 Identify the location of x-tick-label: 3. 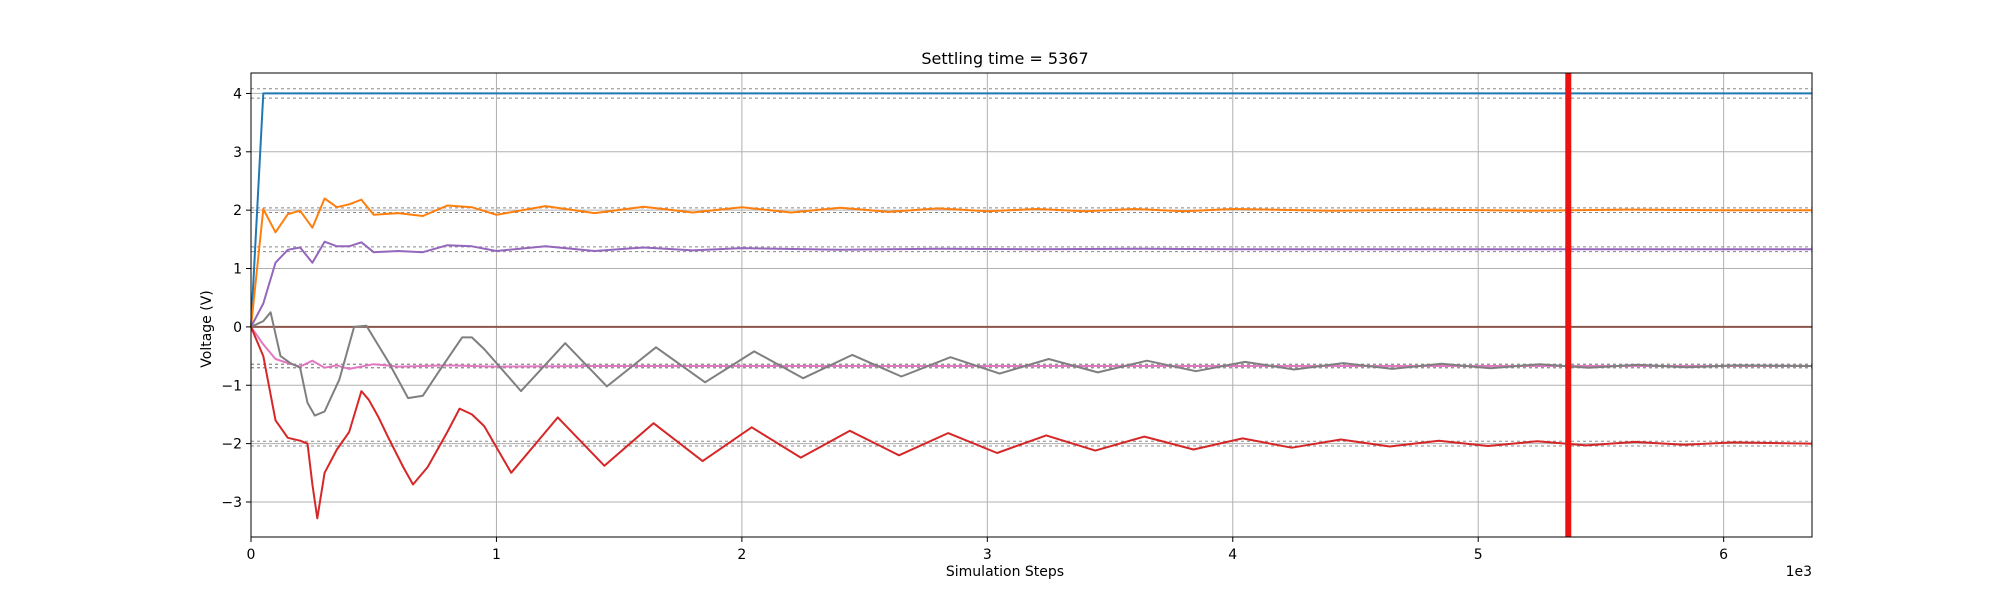
(987, 555).